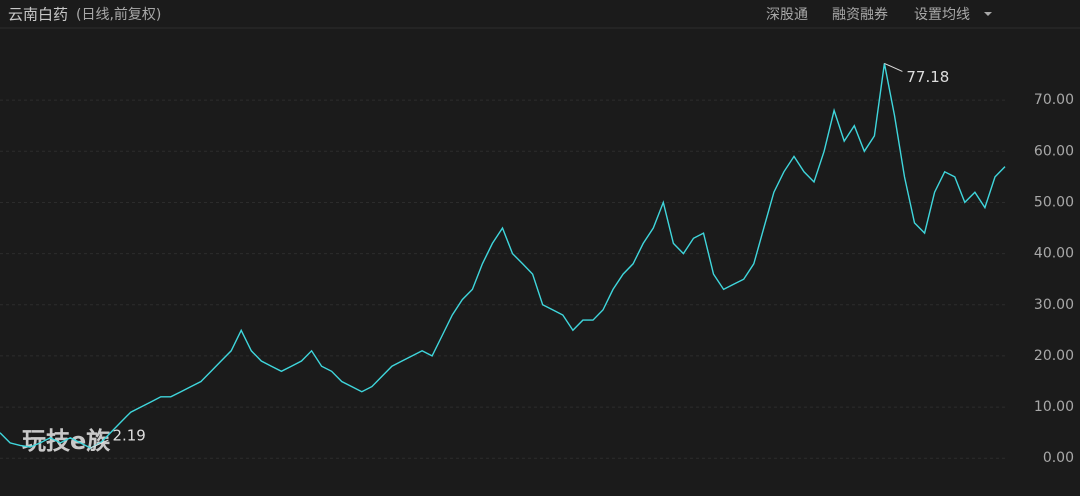 The width and height of the screenshot is (1080, 496). I want to click on annotation-label: 77.18, so click(927, 77).